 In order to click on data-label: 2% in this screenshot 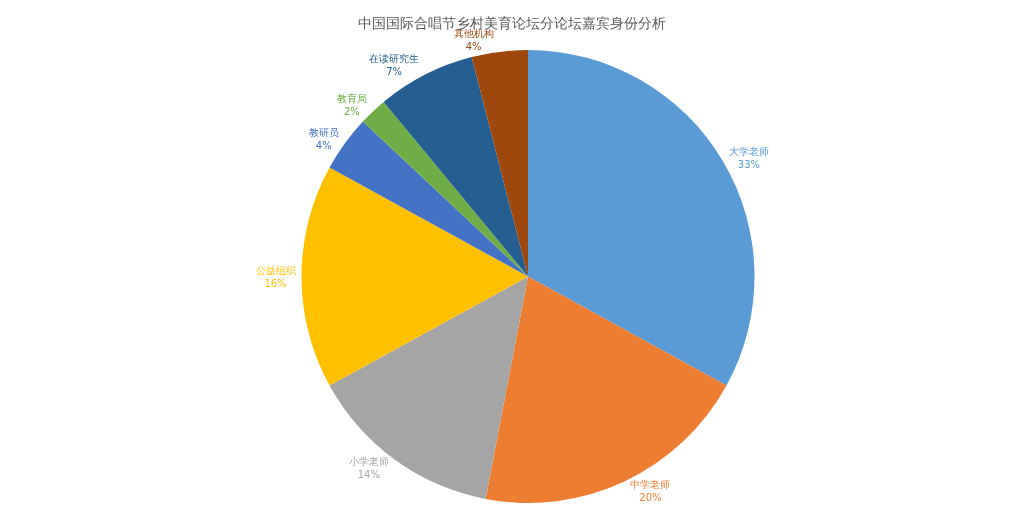, I will do `click(352, 112)`.